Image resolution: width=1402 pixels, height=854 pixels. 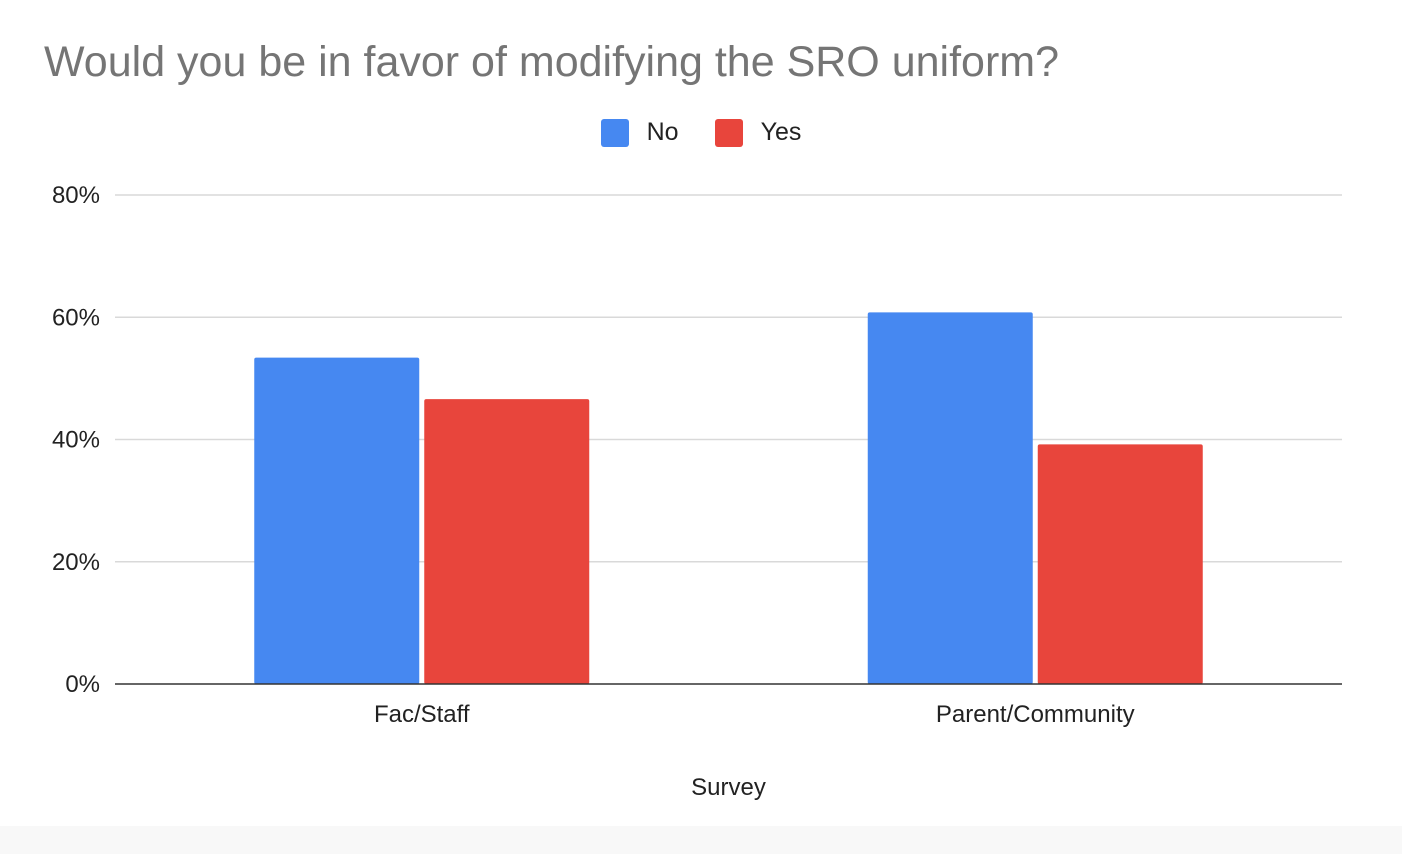 I want to click on y-tick-label: 0%, so click(x=82, y=684).